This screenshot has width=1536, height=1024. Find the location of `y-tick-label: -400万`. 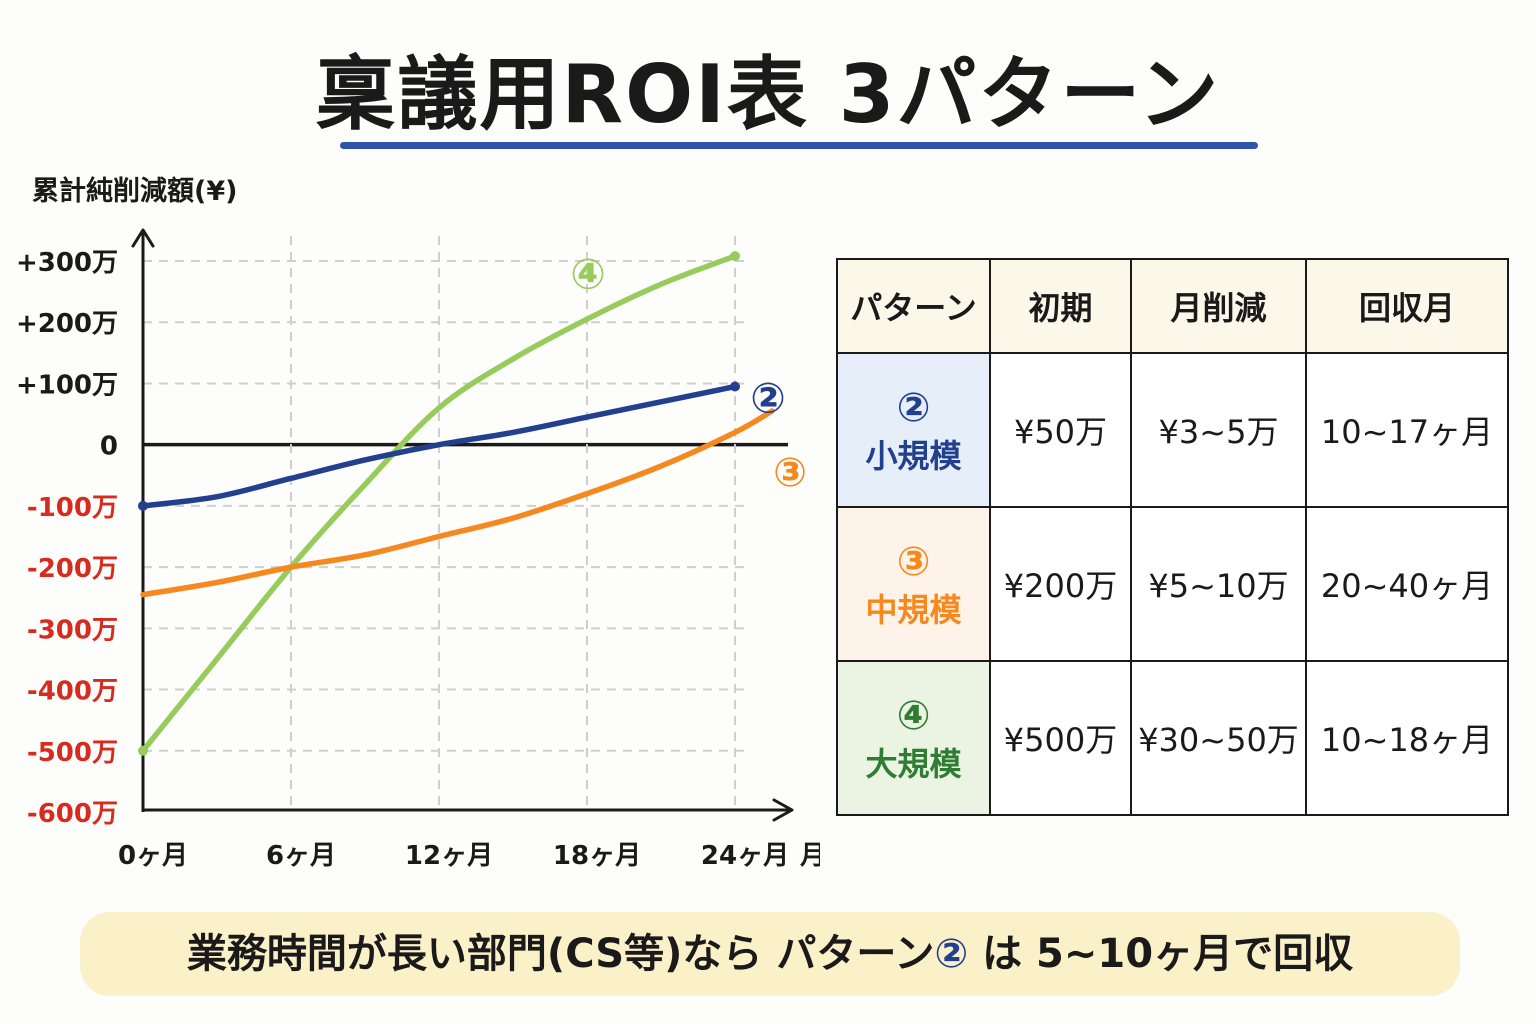

y-tick-label: -400万 is located at coordinates (72, 692).